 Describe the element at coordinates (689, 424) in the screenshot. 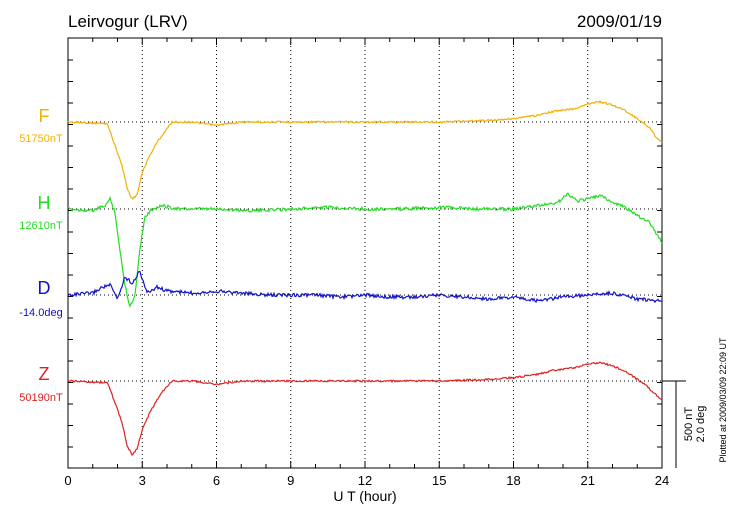

I see `scale-bar-label-nt: 500 nT` at that location.